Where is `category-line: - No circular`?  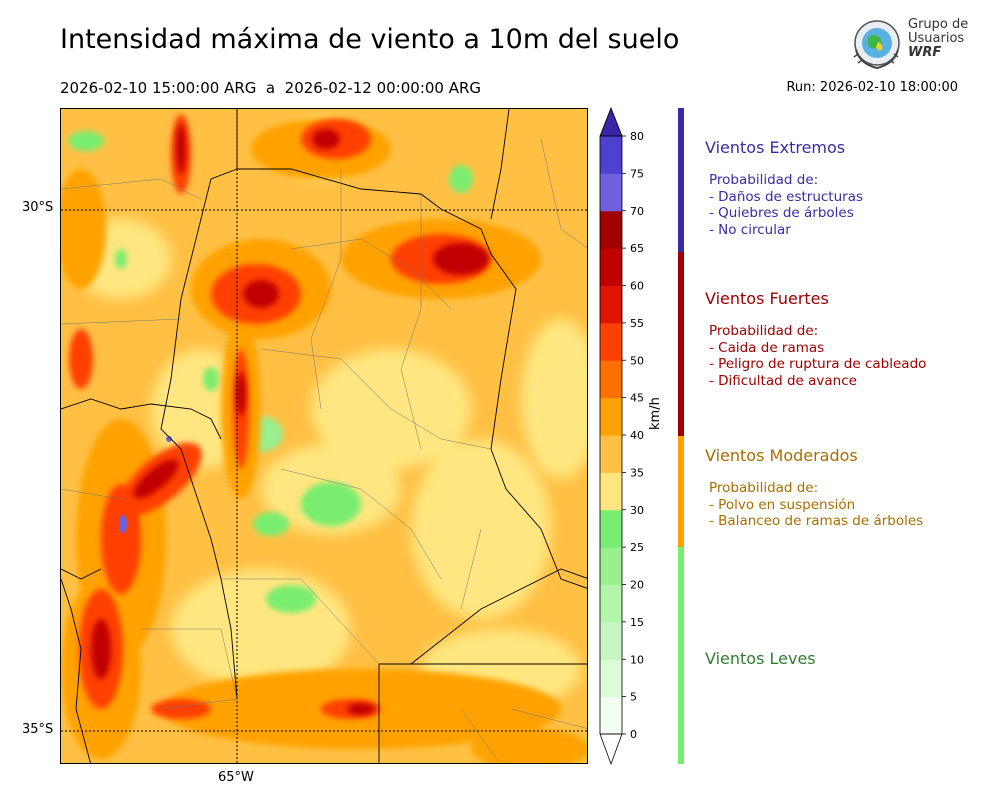 category-line: - No circular is located at coordinates (750, 229).